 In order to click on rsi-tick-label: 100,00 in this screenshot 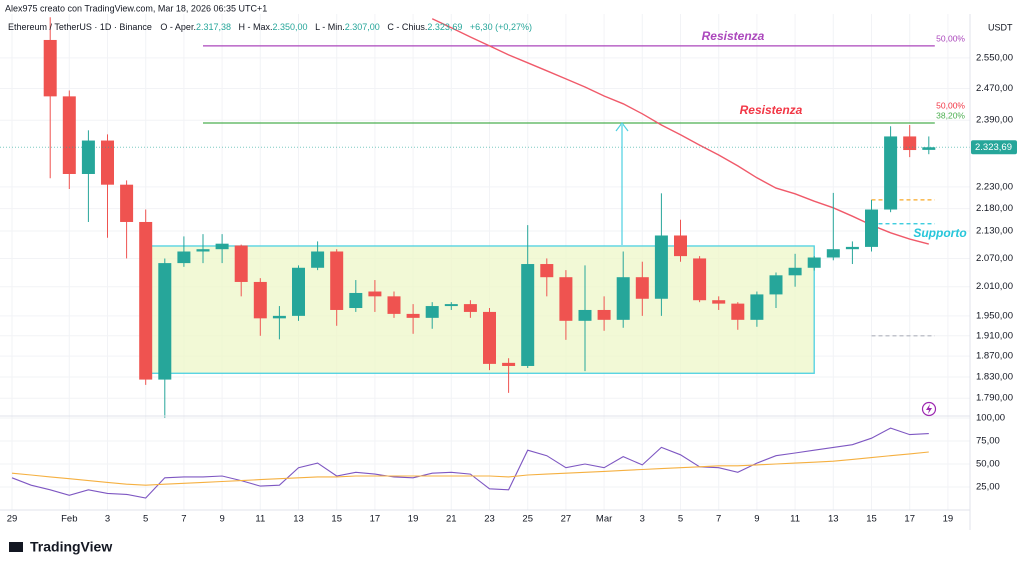, I will do `click(990, 418)`.